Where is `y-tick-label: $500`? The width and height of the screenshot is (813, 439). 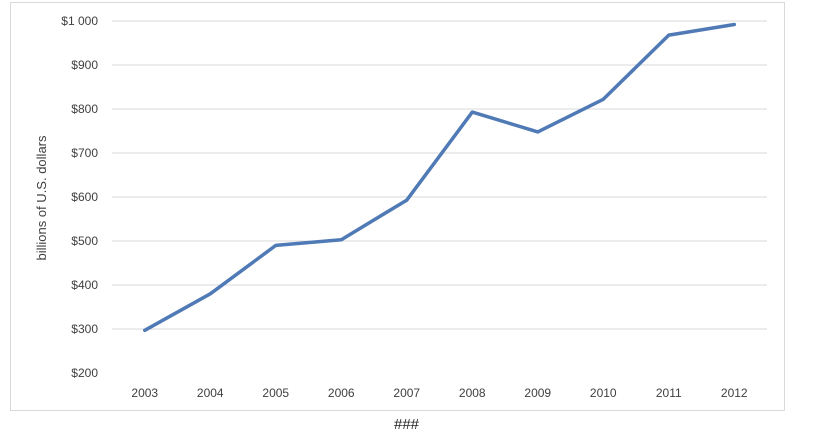
y-tick-label: $500 is located at coordinates (84, 241).